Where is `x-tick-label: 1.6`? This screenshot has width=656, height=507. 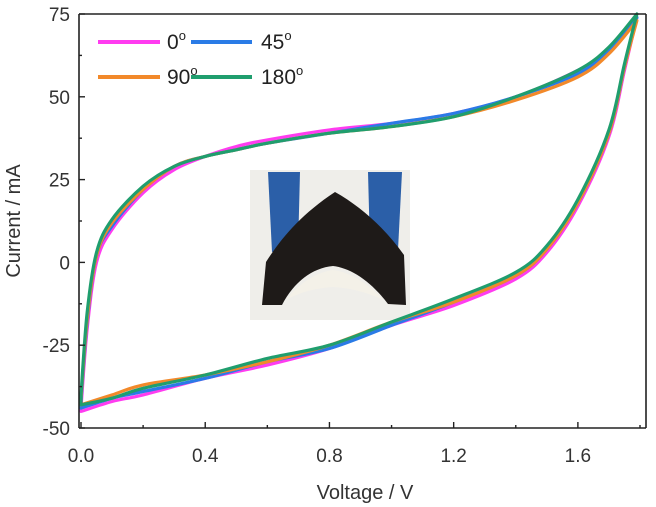
x-tick-label: 1.6 is located at coordinates (578, 456).